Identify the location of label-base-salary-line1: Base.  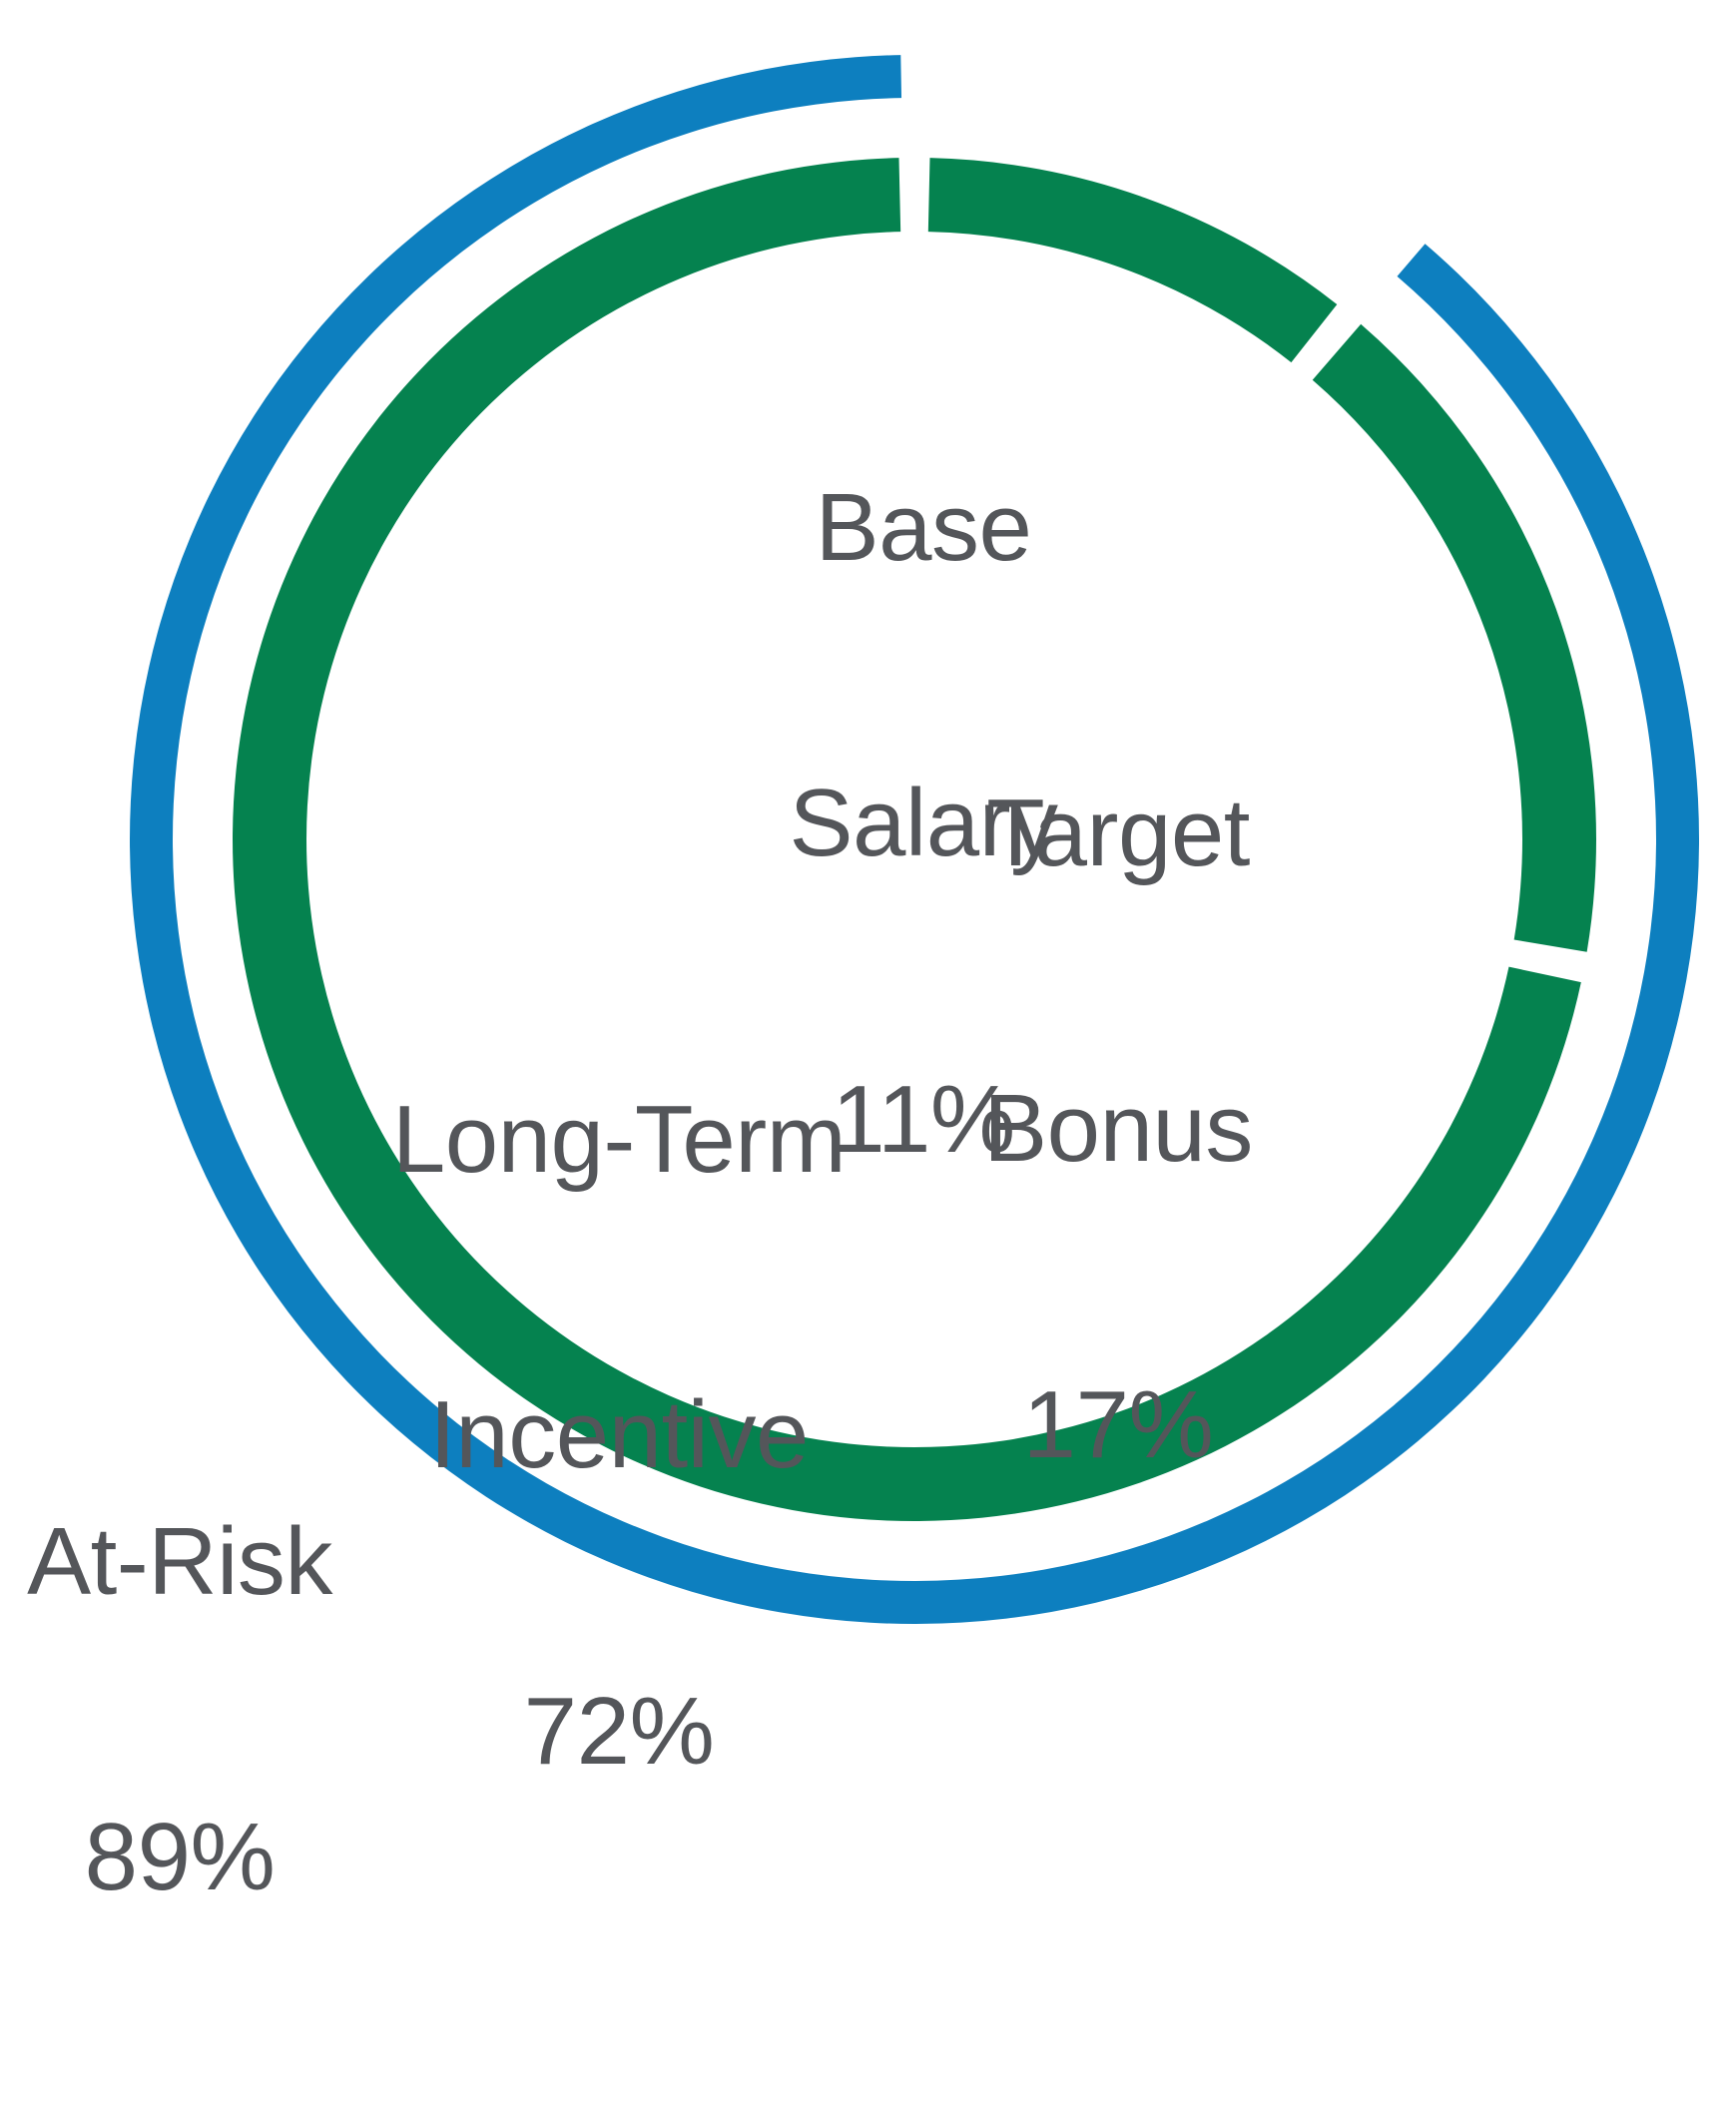
(923, 527).